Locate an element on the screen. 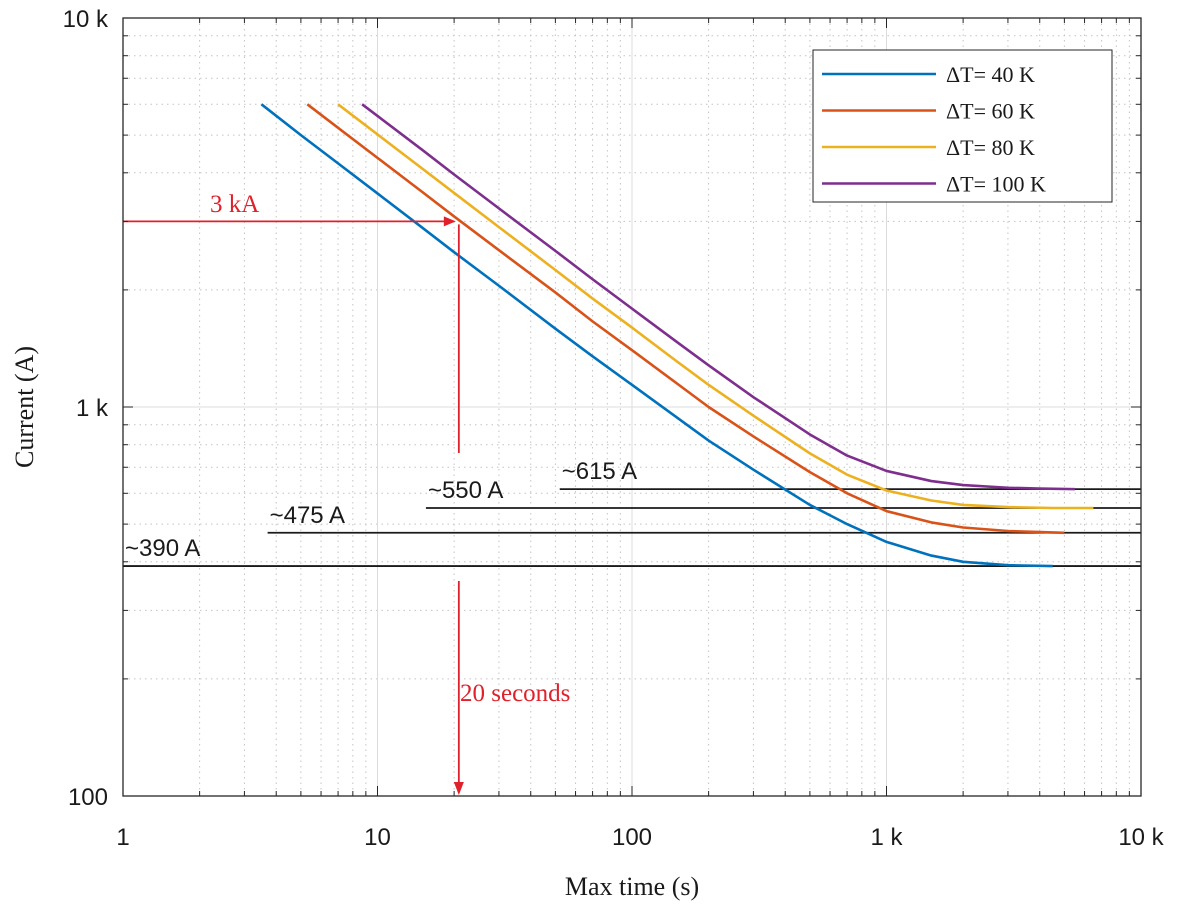 Image resolution: width=1178 pixels, height=914 pixels. legend-box is located at coordinates (962, 126).